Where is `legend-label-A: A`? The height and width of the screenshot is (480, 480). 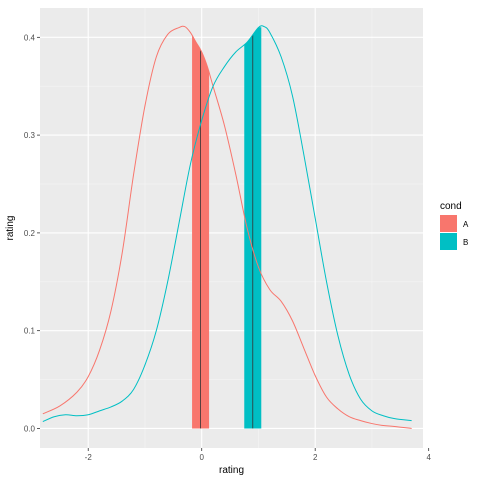
legend-label-A: A is located at coordinates (466, 224).